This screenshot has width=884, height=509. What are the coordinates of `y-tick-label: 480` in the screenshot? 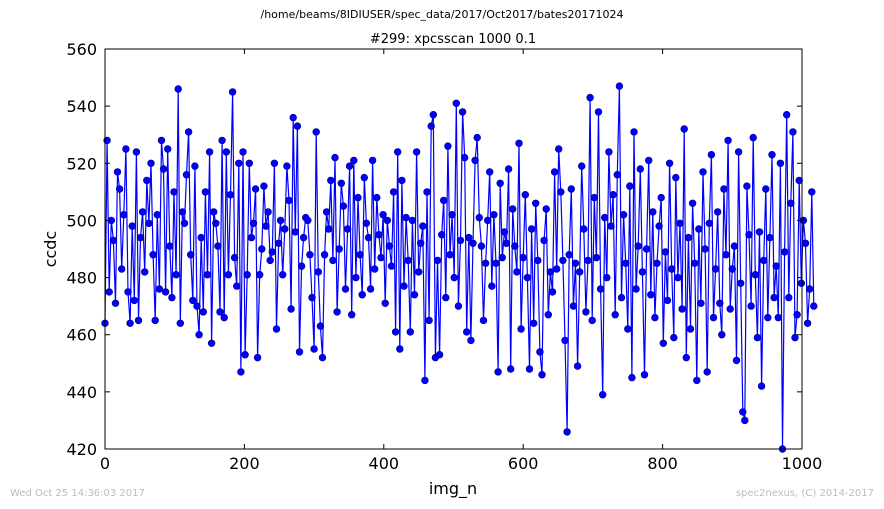 It's located at (81, 278).